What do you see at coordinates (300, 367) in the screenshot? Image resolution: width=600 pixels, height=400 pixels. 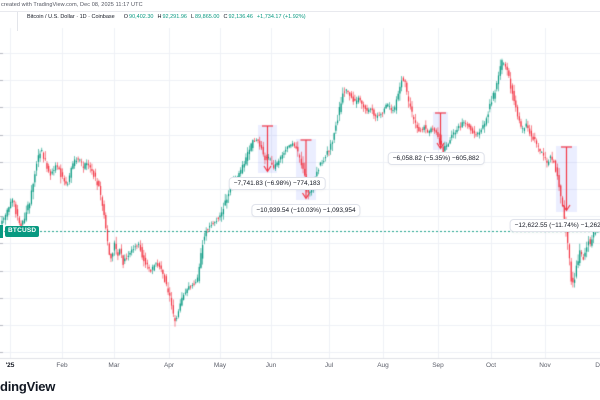 I see `time-axis: '25 Feb Mar Apr May Jun Jul Aug Sep Oct Nov Dec` at bounding box center [300, 367].